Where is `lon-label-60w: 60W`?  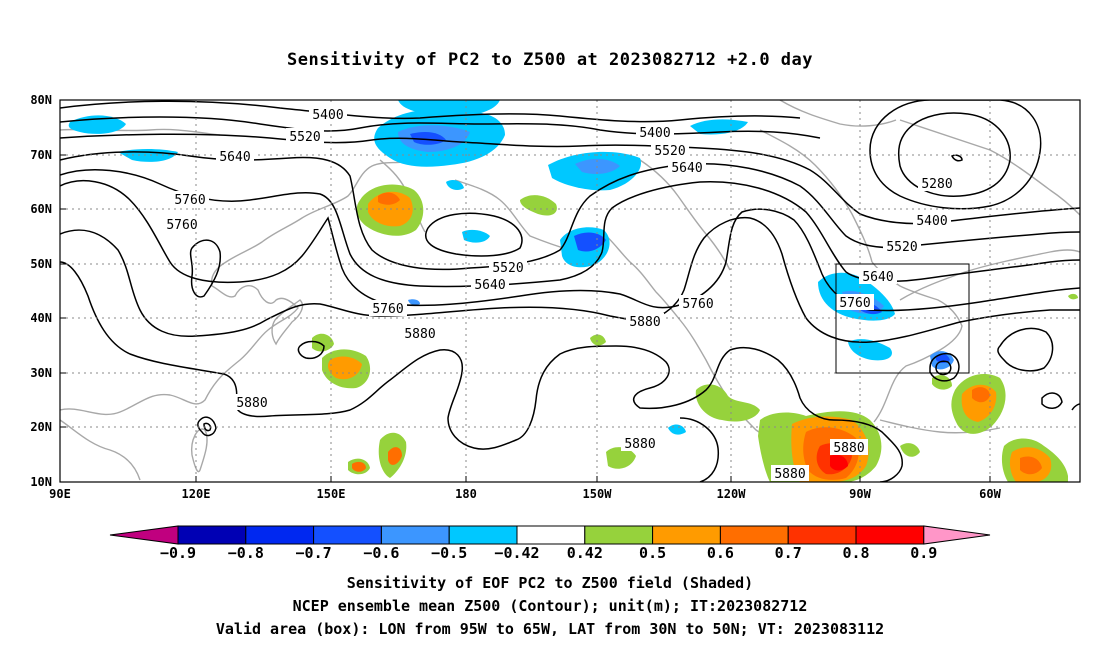 lon-label-60w: 60W is located at coordinates (990, 494).